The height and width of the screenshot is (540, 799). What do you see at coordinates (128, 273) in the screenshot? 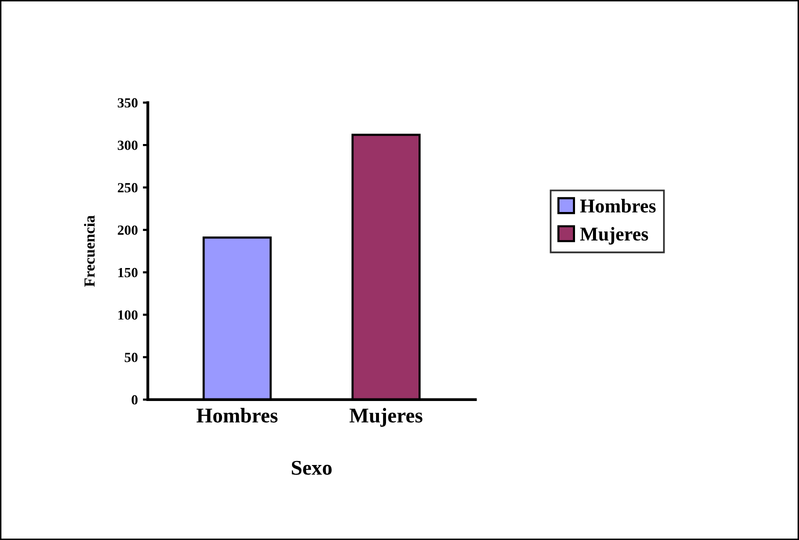
I see `y-tick-label: 150` at bounding box center [128, 273].